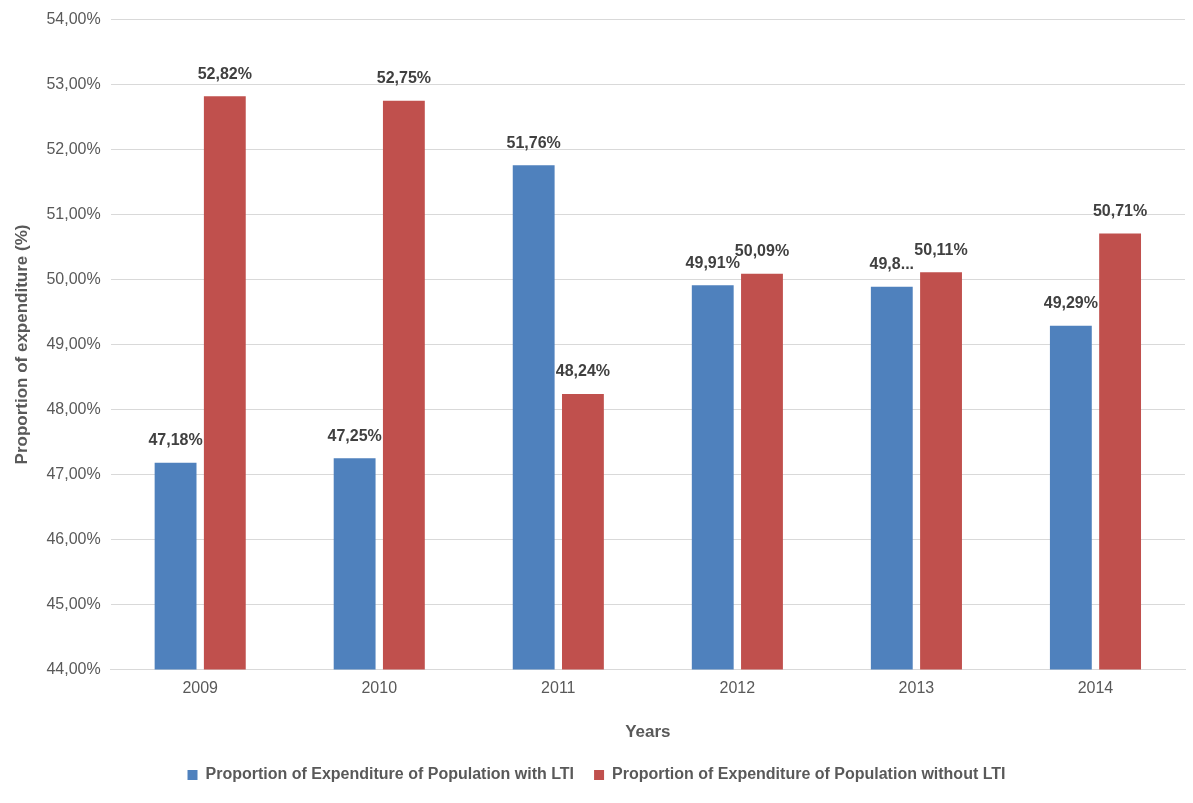 This screenshot has width=1193, height=803. What do you see at coordinates (73, 603) in the screenshot?
I see `y-tick-label: 45,00%` at bounding box center [73, 603].